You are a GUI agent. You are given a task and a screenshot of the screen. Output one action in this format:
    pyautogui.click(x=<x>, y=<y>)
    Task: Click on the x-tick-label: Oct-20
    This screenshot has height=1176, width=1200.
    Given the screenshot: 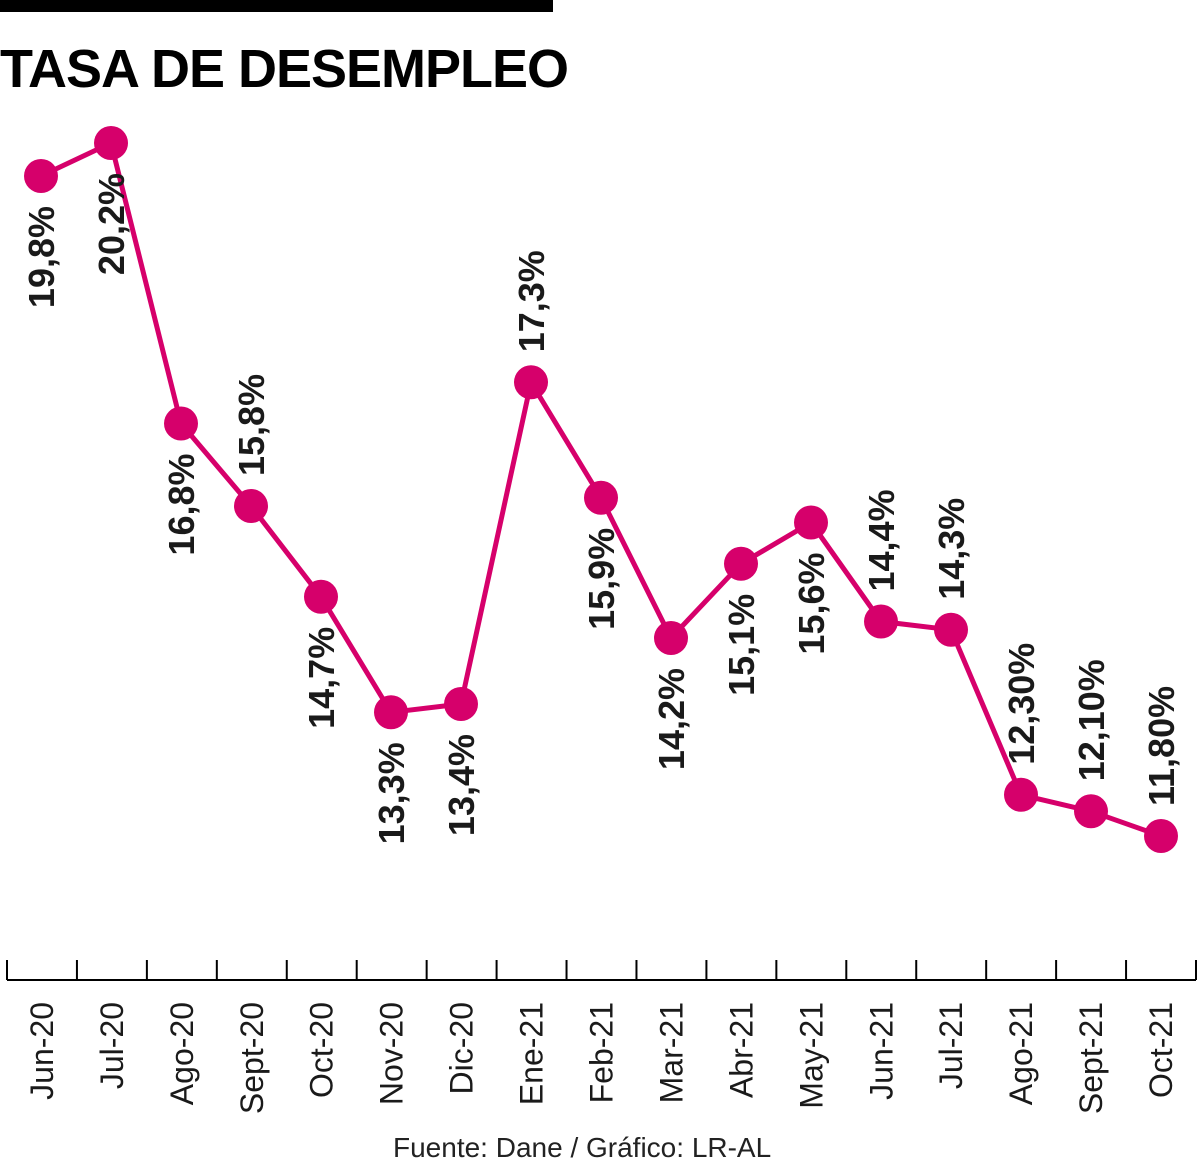 What is the action you would take?
    pyautogui.click(x=322, y=1050)
    